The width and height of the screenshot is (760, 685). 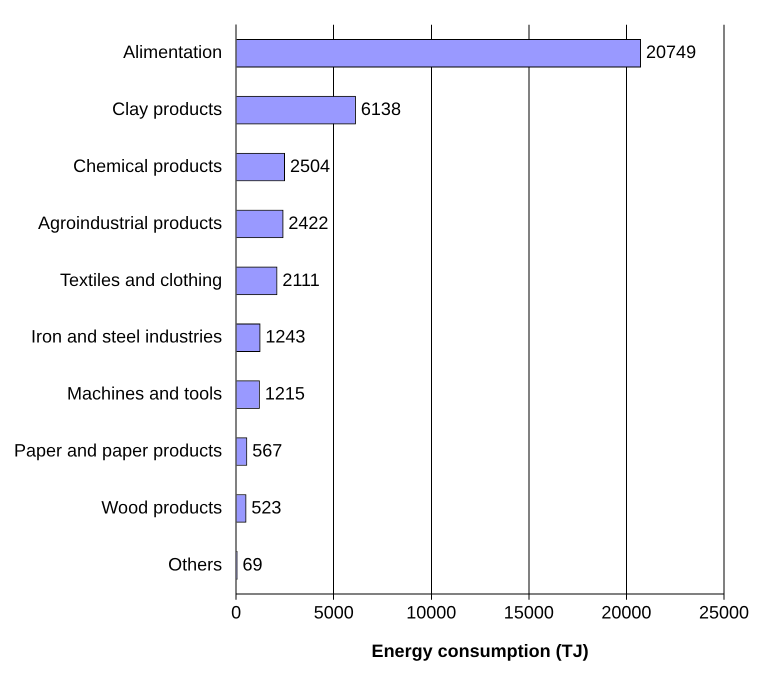 I want to click on y-tick-label: Agroindustrial products, so click(x=130, y=222).